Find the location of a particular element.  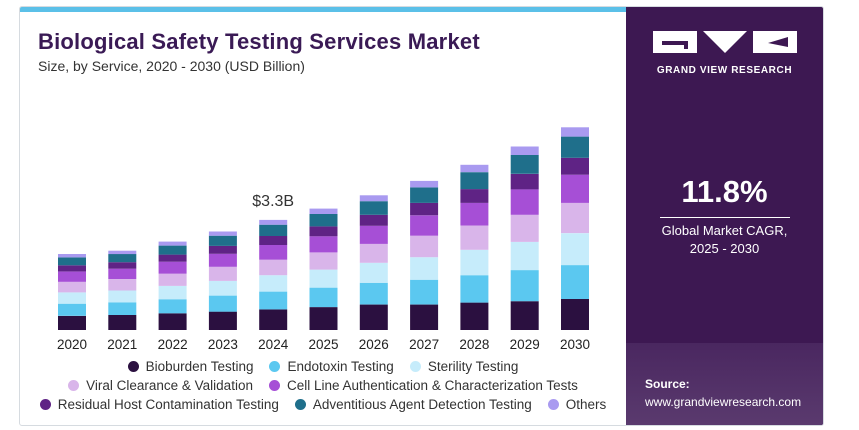

x-tick-label: 2030 is located at coordinates (575, 344).